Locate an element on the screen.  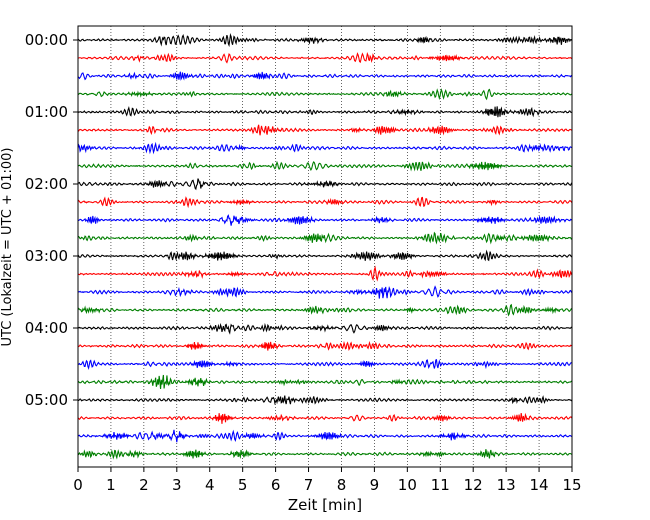
y-tick-label: 04:00 is located at coordinates (46, 328).